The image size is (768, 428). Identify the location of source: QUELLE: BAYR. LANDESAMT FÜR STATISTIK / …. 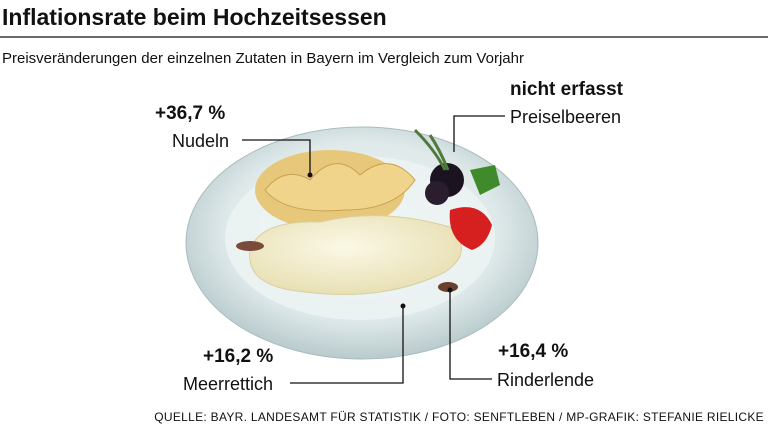
(459, 417).